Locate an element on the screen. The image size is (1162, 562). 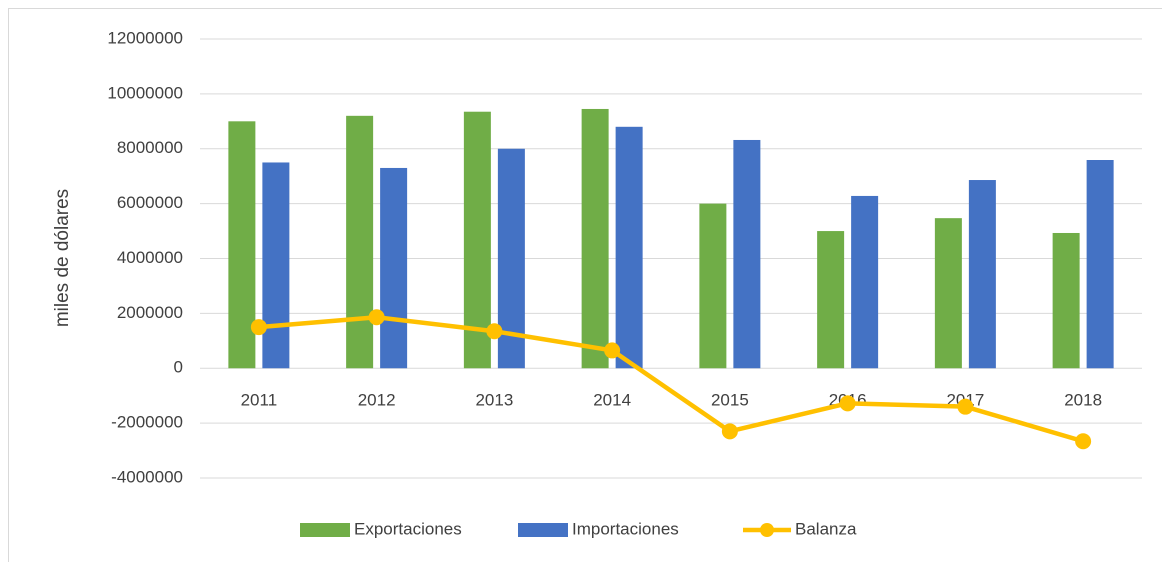
y-tick-label: 0 is located at coordinates (178, 367).